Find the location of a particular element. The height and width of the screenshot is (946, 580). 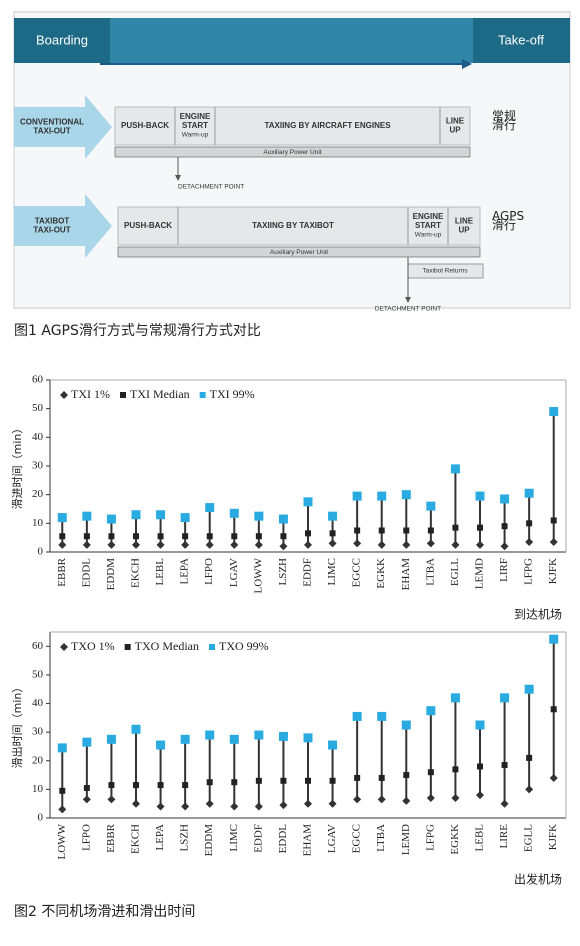

x-tick-label: LIRF is located at coordinates (504, 570).